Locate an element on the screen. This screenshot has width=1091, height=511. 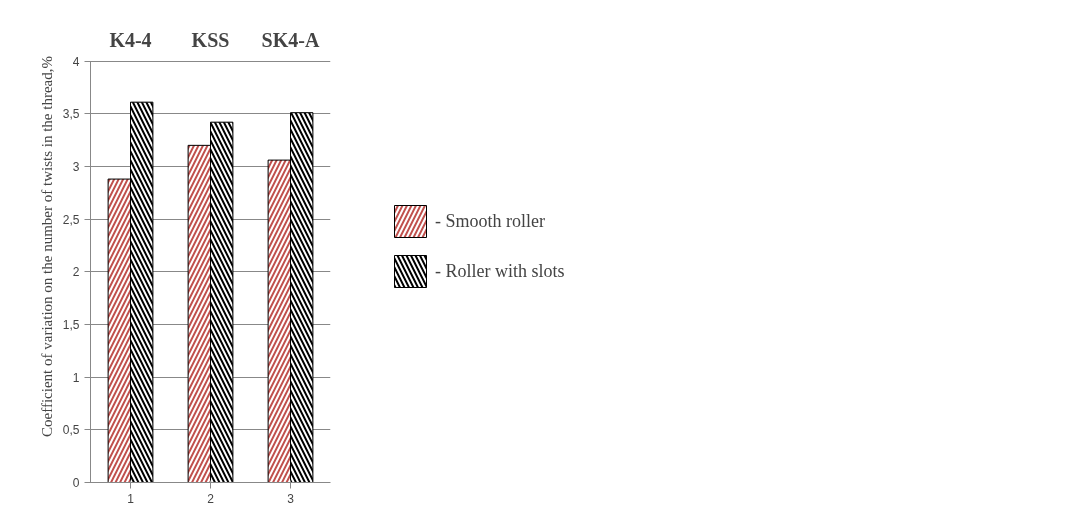
x-tick-label: 1 is located at coordinates (131, 498).